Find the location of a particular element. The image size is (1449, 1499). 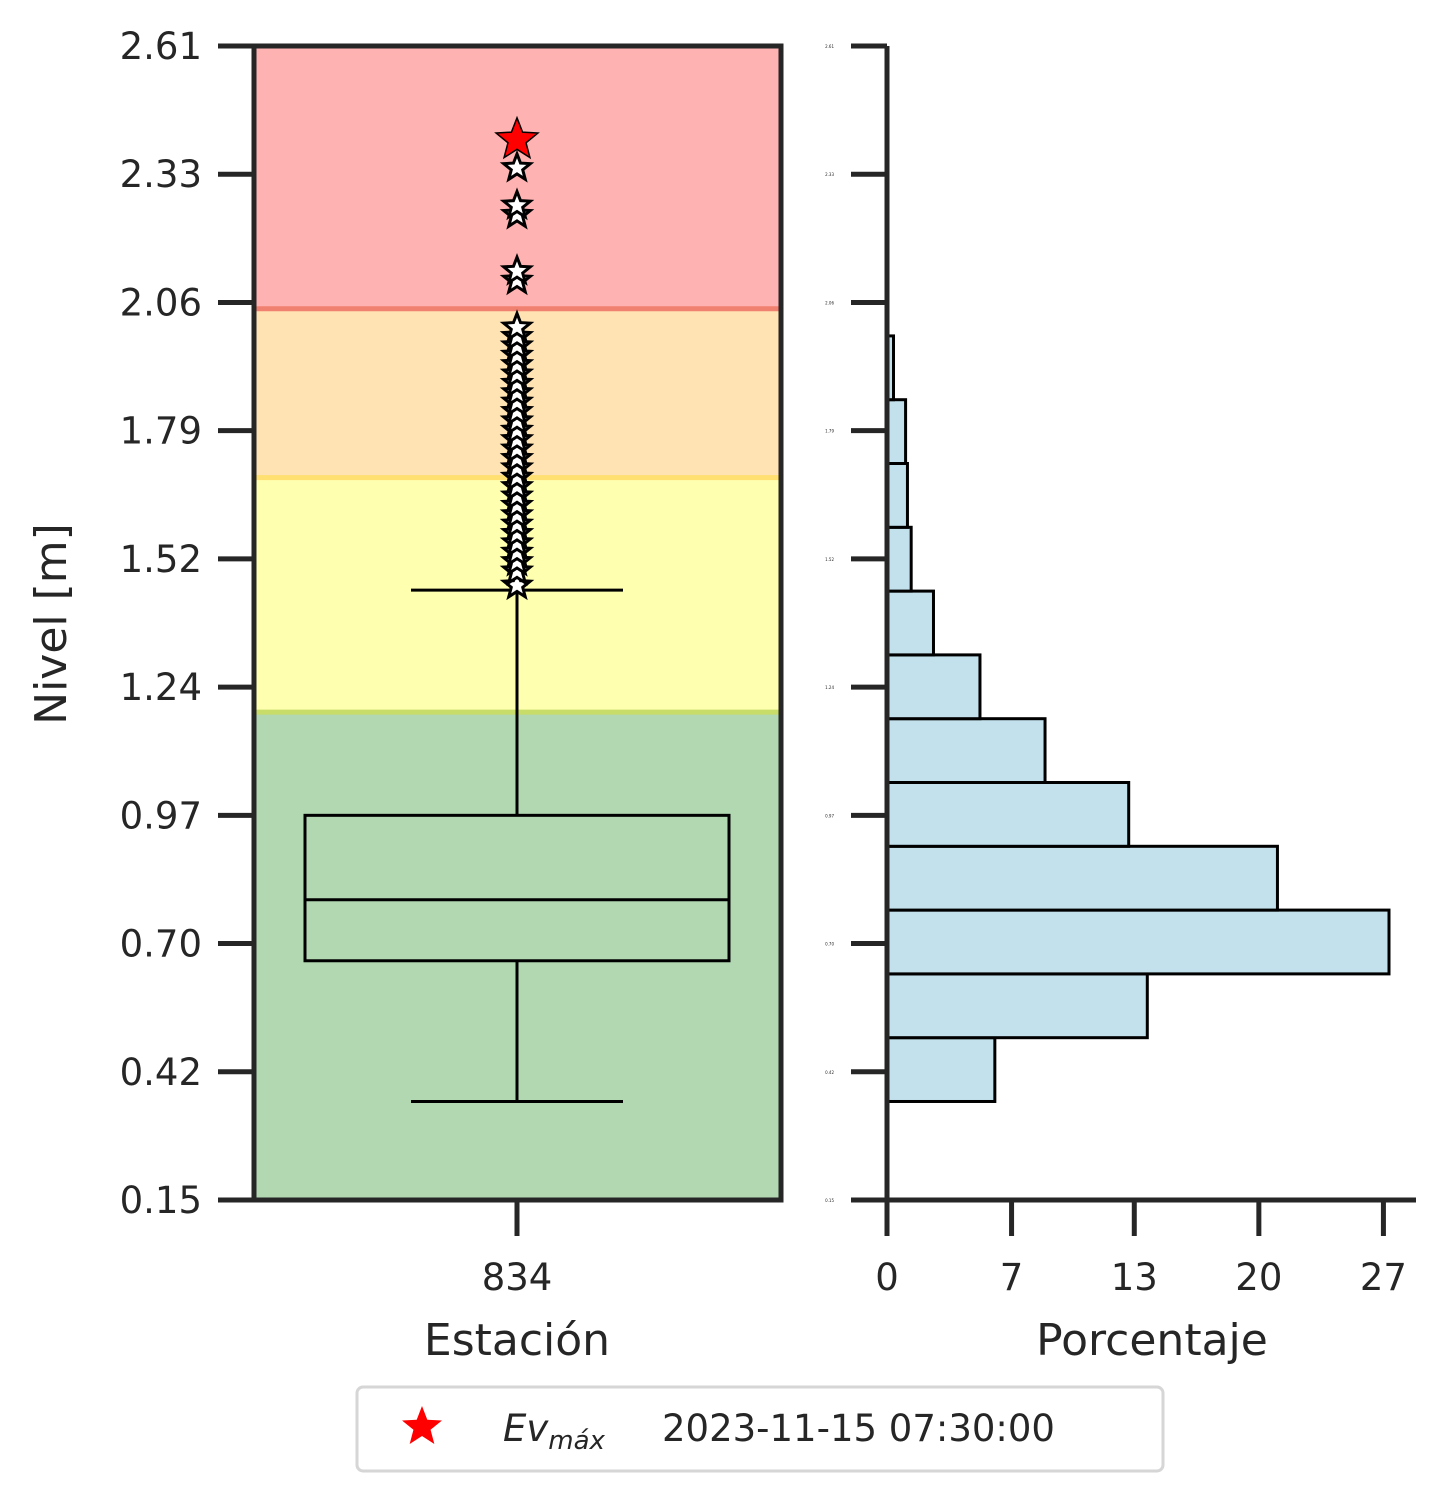

x-axis-ticks: 834 is located at coordinates (517, 1249).